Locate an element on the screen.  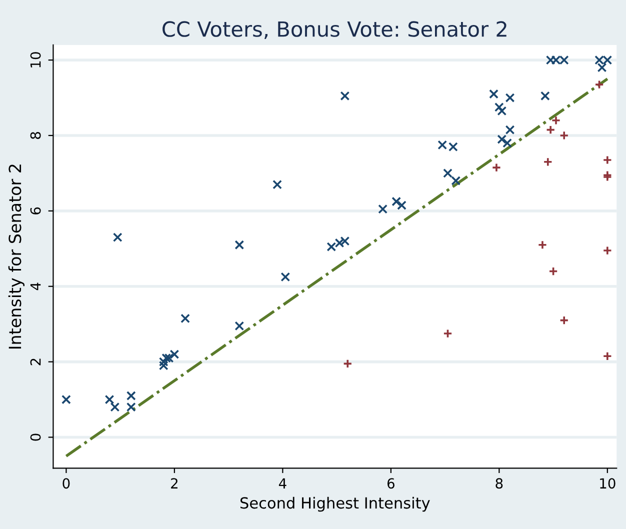
x-tick-label: 6 is located at coordinates (390, 483).